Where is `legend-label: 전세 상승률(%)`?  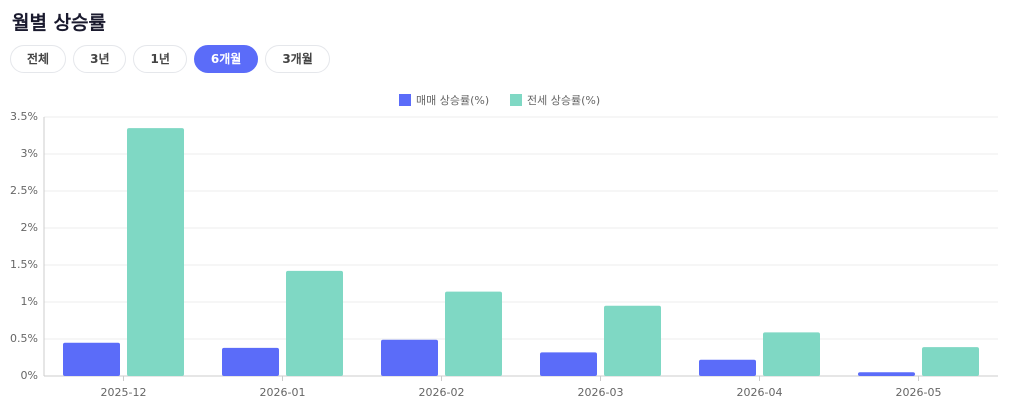
legend-label: 전세 상승률(%) is located at coordinates (563, 100).